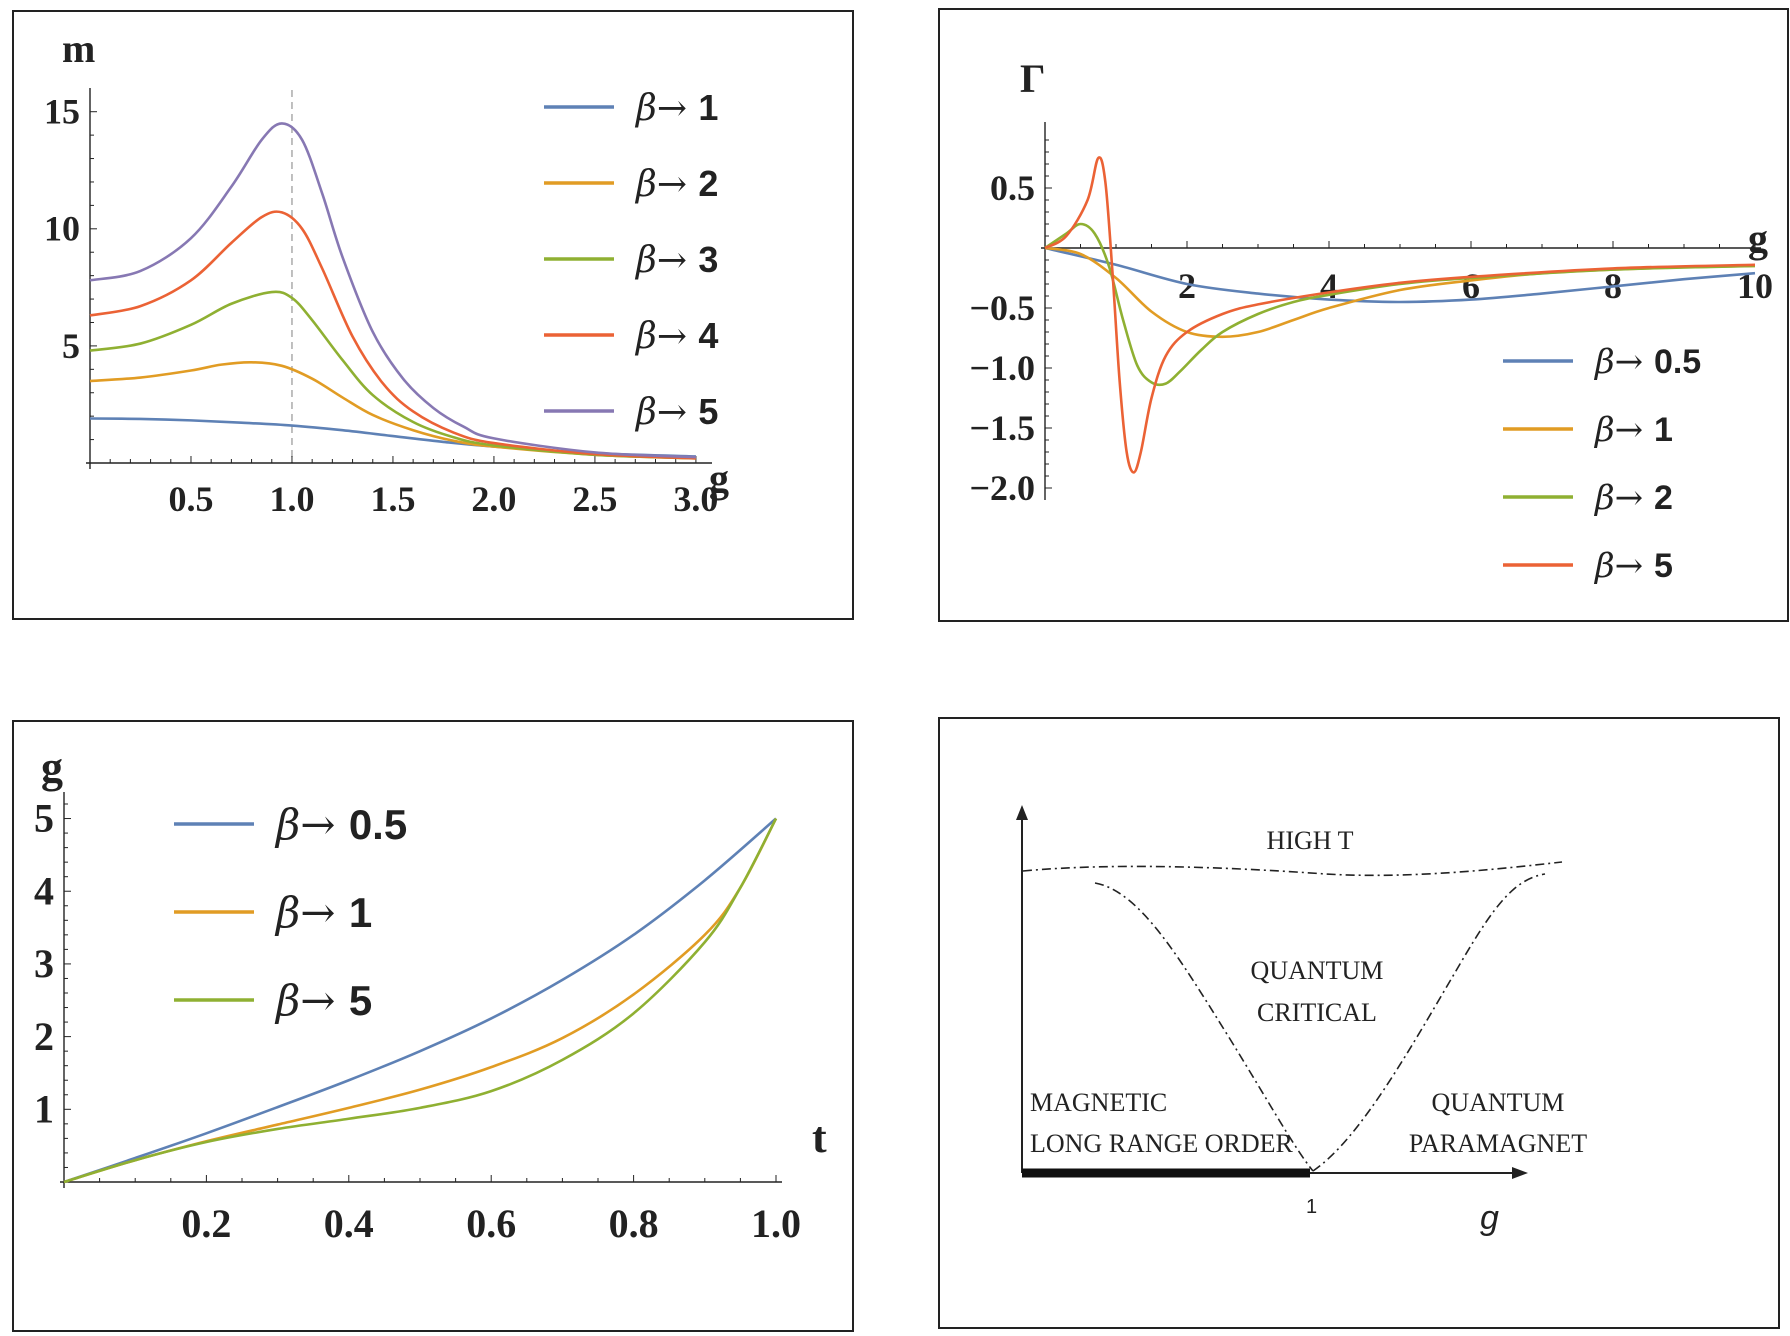 Image resolution: width=1790 pixels, height=1336 pixels. What do you see at coordinates (1400, 275) in the screenshot?
I see `gamma-series-line-0.5` at bounding box center [1400, 275].